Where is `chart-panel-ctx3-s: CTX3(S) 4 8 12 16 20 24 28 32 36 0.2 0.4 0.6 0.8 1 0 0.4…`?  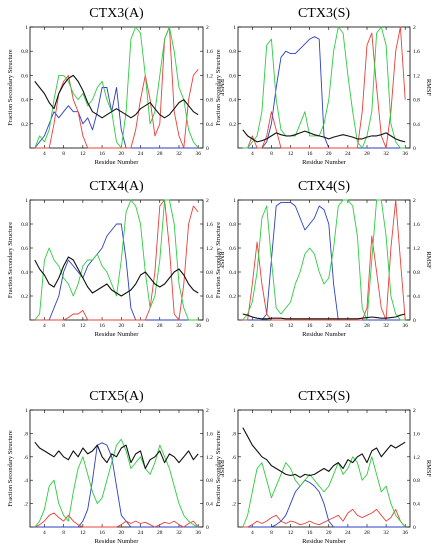
chart-panel-ctx3-s: CTX3(S) 4 8 12 16 20 24 28 32 36 0.2 0.4 0.6 0.8 1 0 0.4… is located at coordinates (323, 86).